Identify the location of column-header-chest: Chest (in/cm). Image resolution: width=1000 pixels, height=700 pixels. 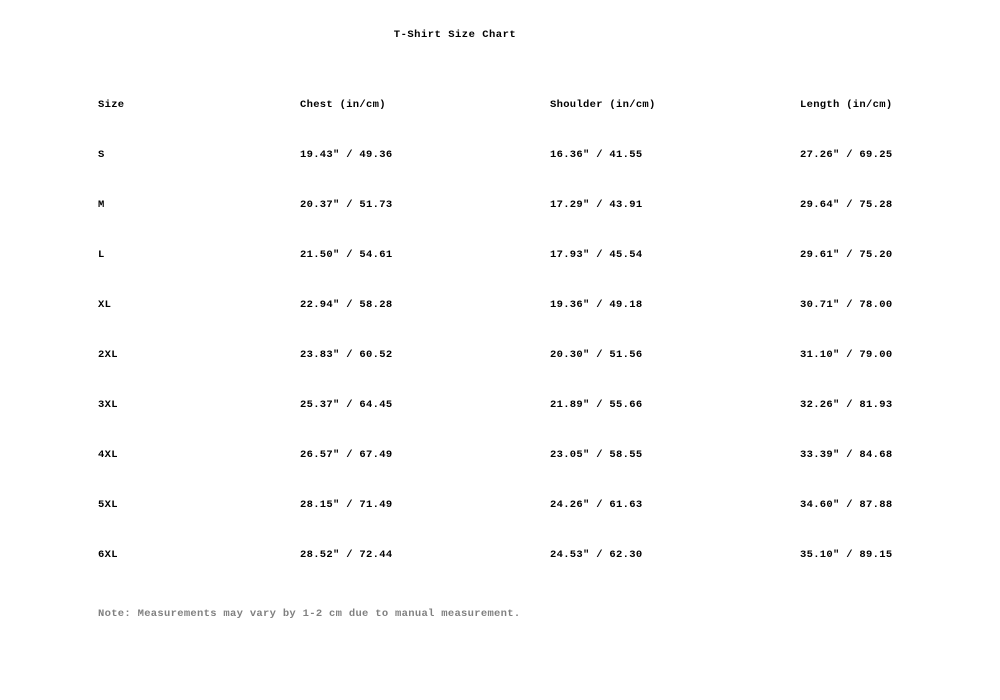
(343, 105).